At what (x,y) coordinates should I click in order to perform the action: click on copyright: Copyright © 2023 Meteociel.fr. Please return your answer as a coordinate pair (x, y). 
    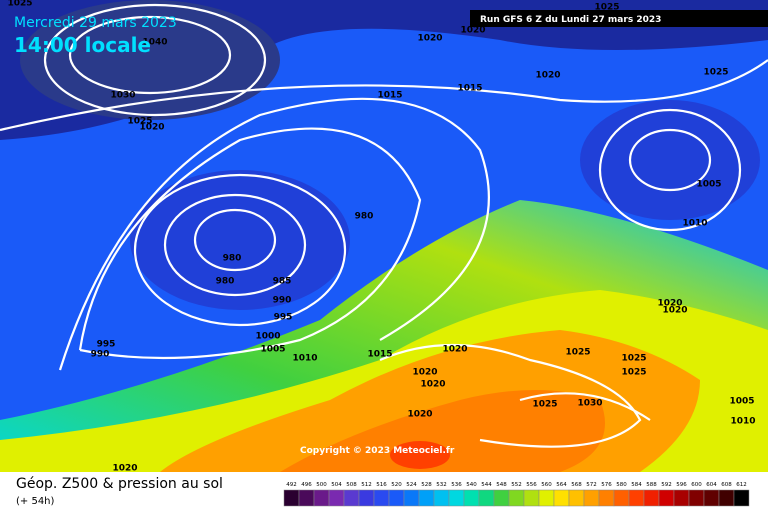
    Looking at the image, I should click on (377, 451).